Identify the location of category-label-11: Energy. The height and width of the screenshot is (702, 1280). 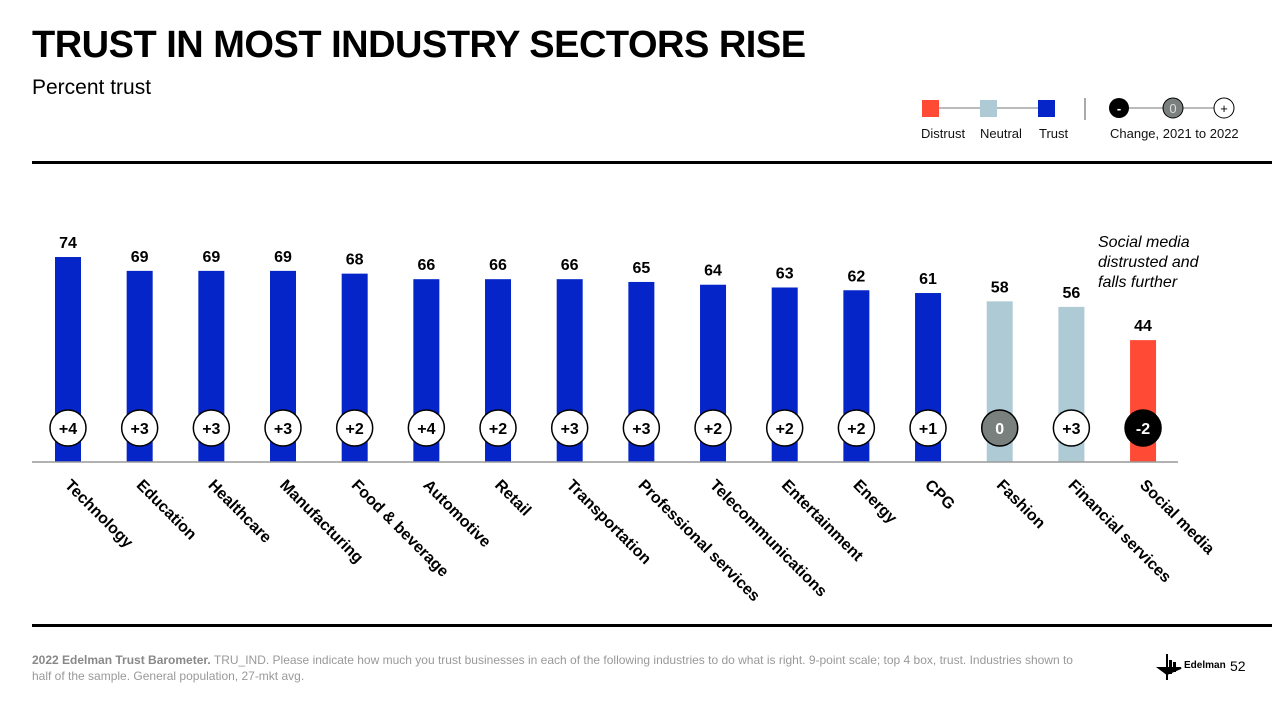
(875, 502).